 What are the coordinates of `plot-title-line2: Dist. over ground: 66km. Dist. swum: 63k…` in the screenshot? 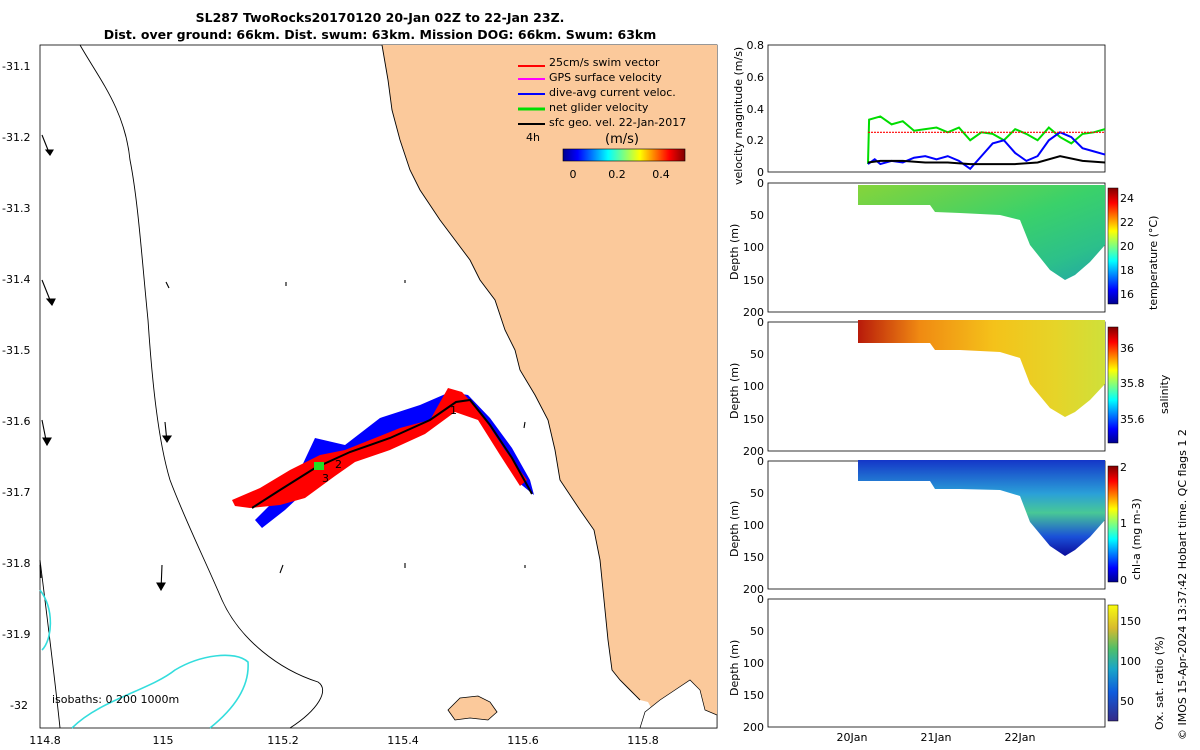 It's located at (380, 34).